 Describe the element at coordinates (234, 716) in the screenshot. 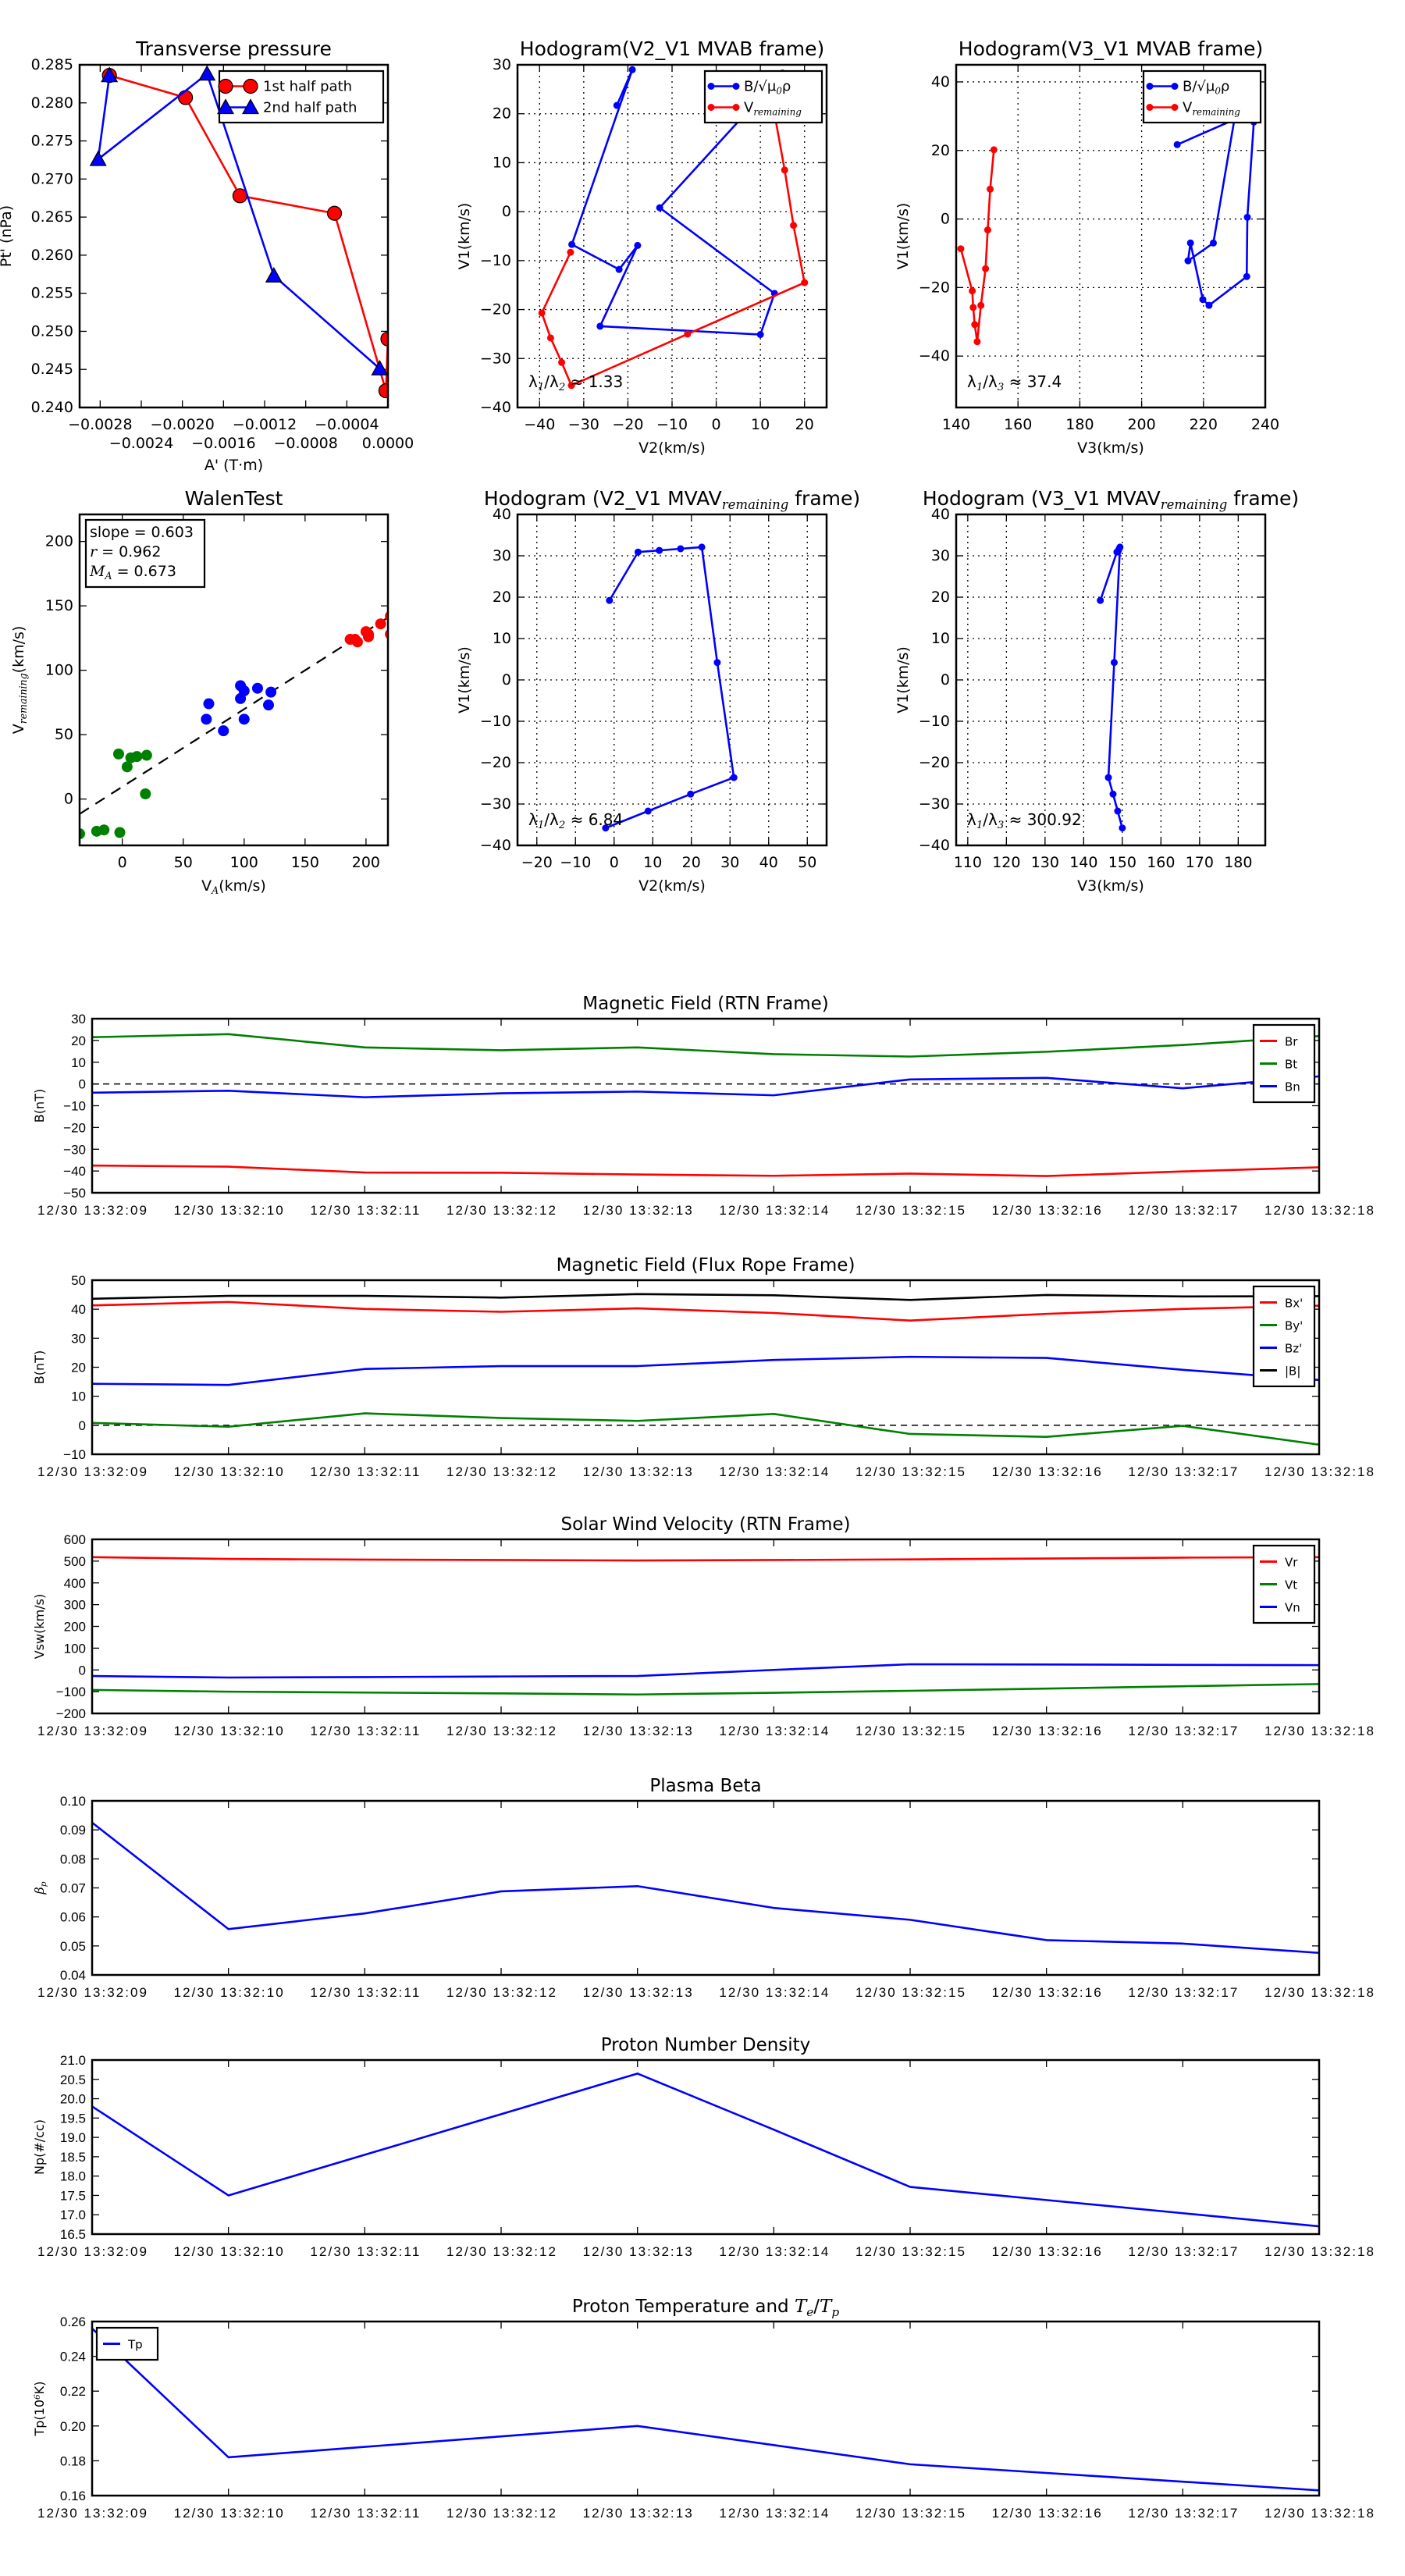

I see `fit-line` at that location.